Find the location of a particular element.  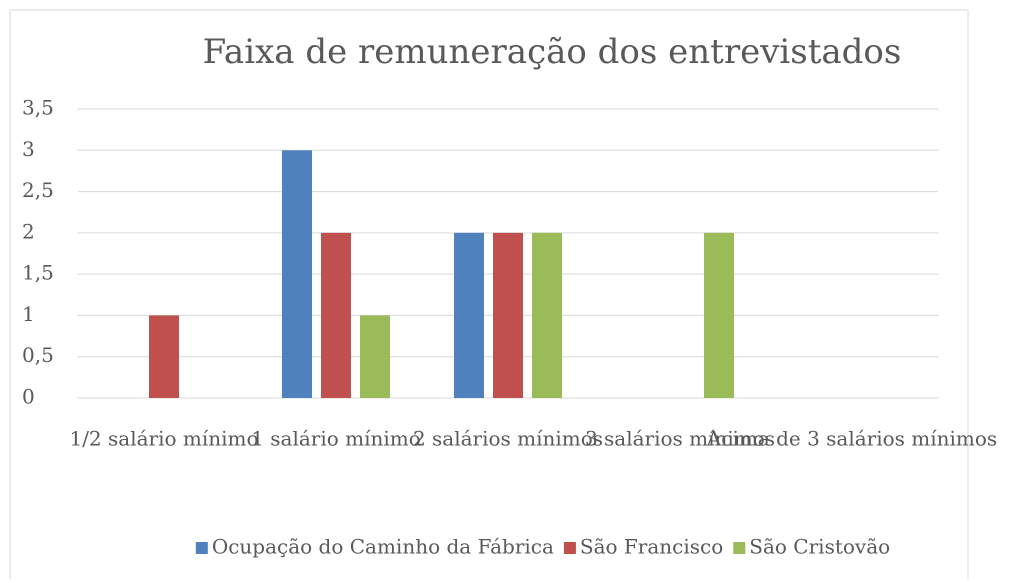

legend-label: São Francisco is located at coordinates (651, 547).